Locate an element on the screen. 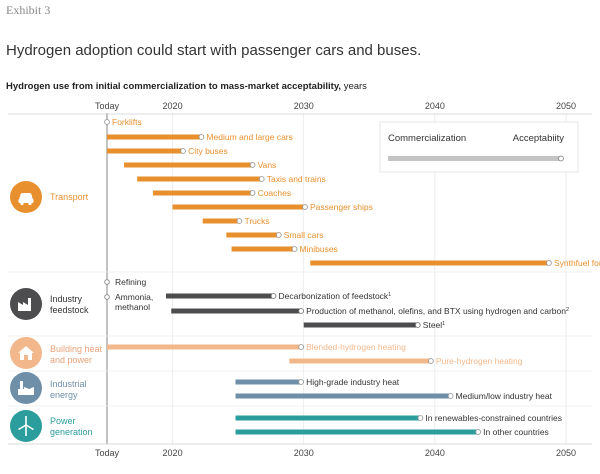 This screenshot has height=474, width=600. bar-building-heat-pure-hydrogen-heating is located at coordinates (360, 361).